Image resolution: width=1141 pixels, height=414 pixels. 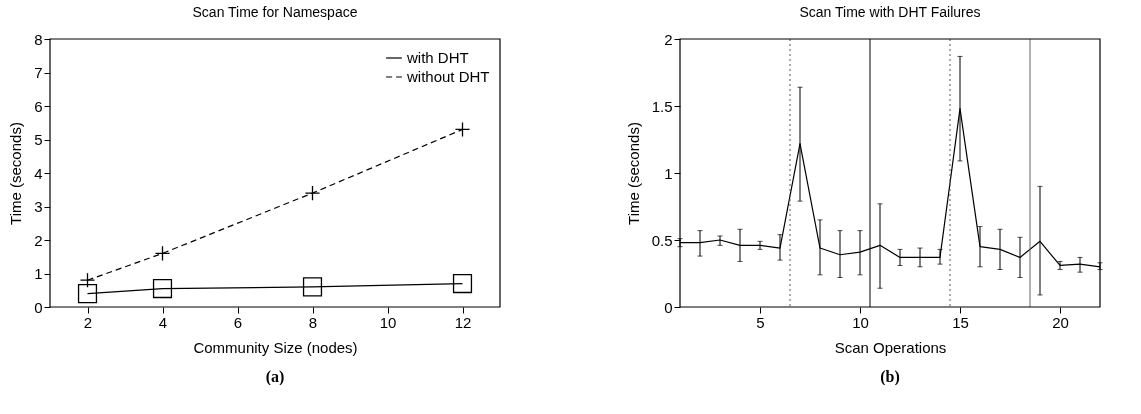 What do you see at coordinates (38, 106) in the screenshot?
I see `y-tick-label: 6` at bounding box center [38, 106].